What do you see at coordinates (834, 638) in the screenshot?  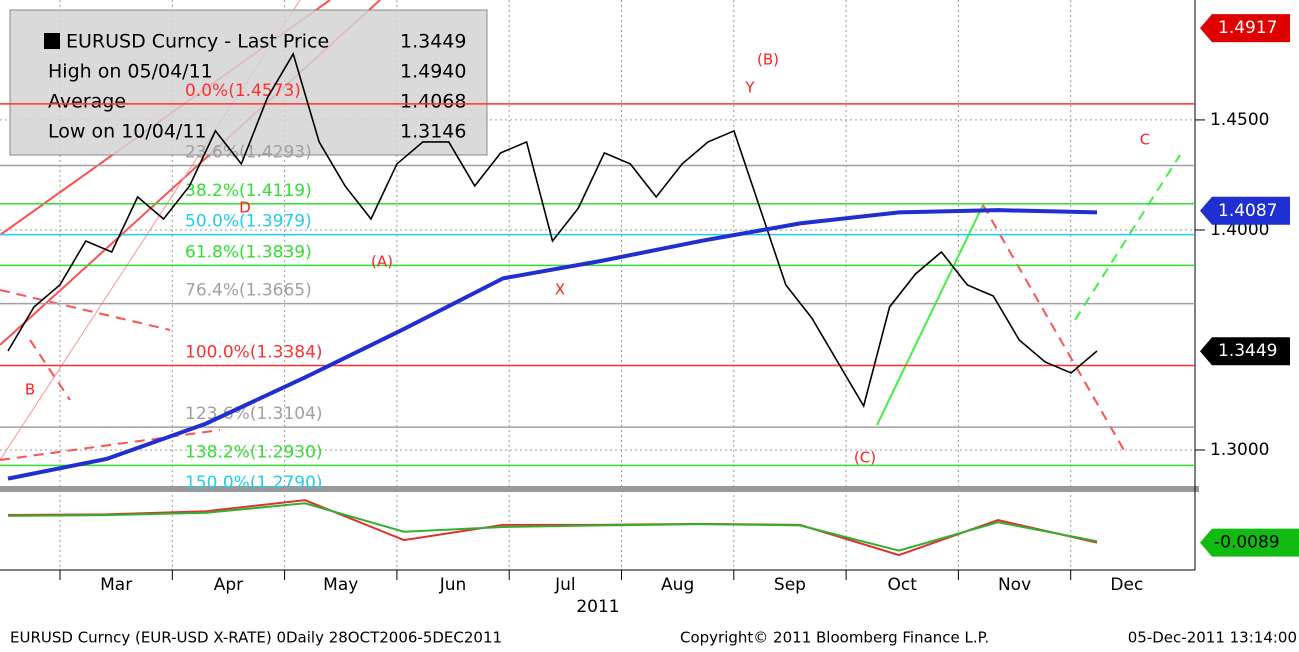 I see `footer-mid: Copyright© 2011 Bloomberg Finance L.P.` at bounding box center [834, 638].